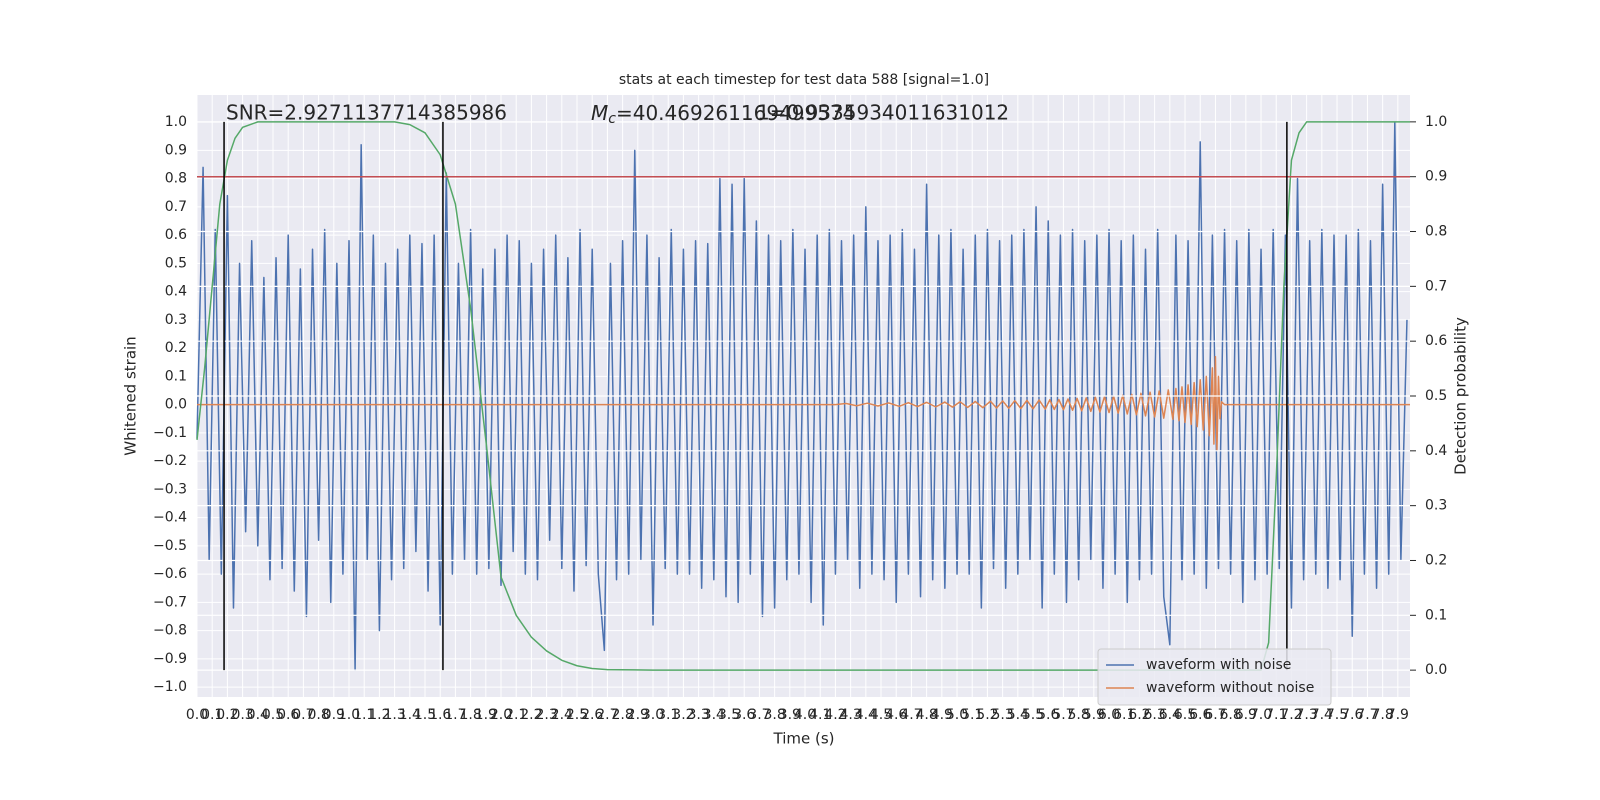 The image size is (1600, 800). I want to click on x-tick-label: 1.8, so click(470, 715).